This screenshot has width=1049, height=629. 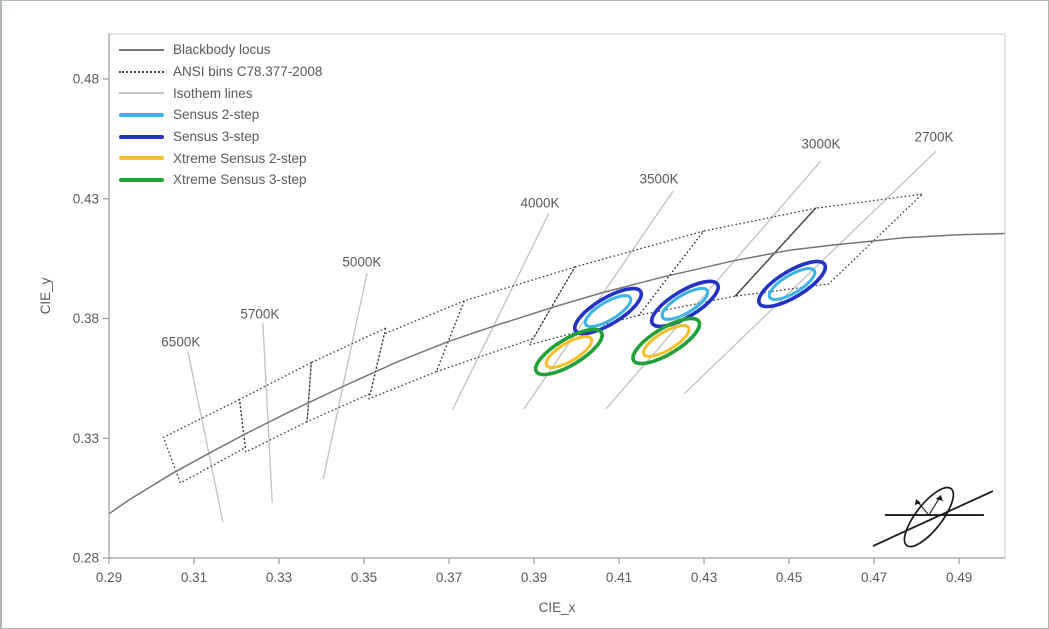 I want to click on legend-label: Blackbody locus, so click(x=222, y=50).